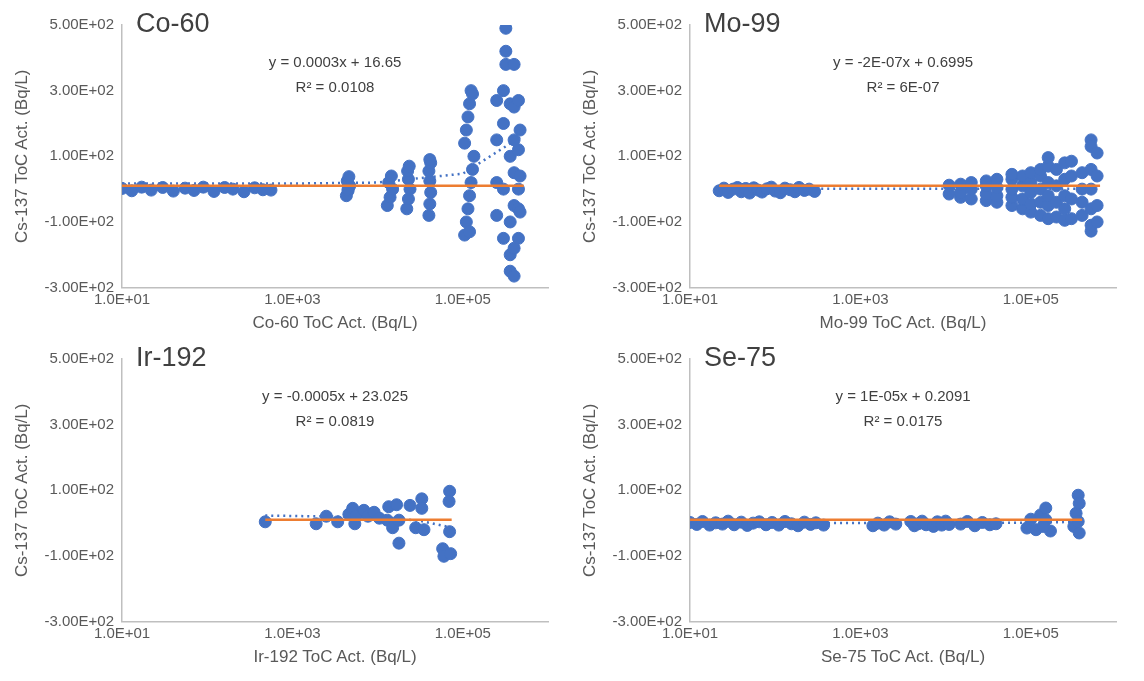 The height and width of the screenshot is (681, 1144). Describe the element at coordinates (903, 61) in the screenshot. I see `annotation: y = -2E-07x + 0.6995` at that location.